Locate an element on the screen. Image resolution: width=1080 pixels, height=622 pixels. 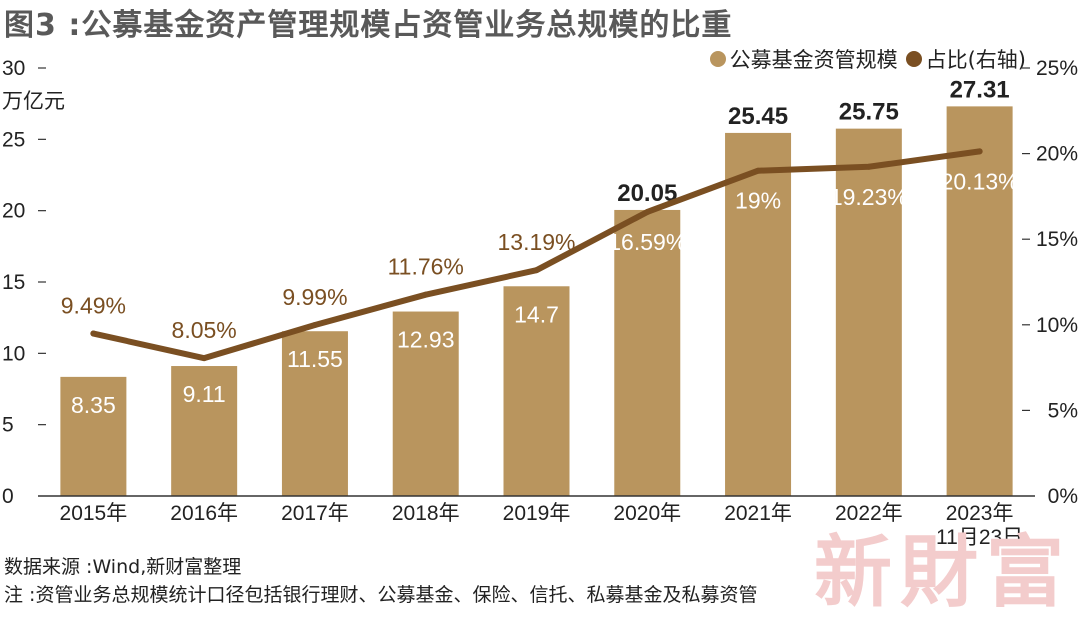
y-tick-label: 25 is located at coordinates (13, 139).